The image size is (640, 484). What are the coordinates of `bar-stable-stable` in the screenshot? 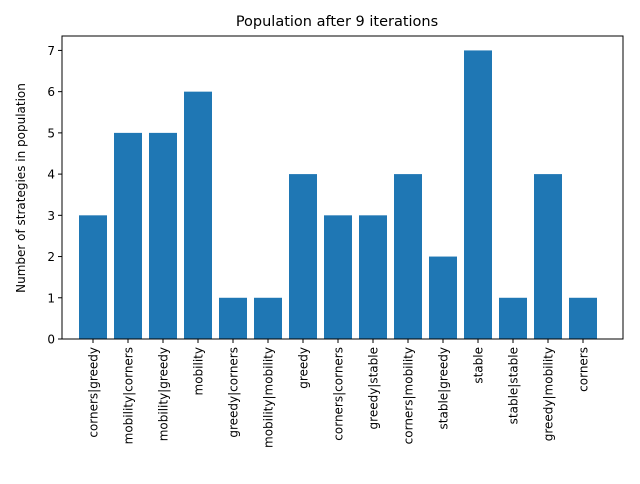 It's located at (513, 318).